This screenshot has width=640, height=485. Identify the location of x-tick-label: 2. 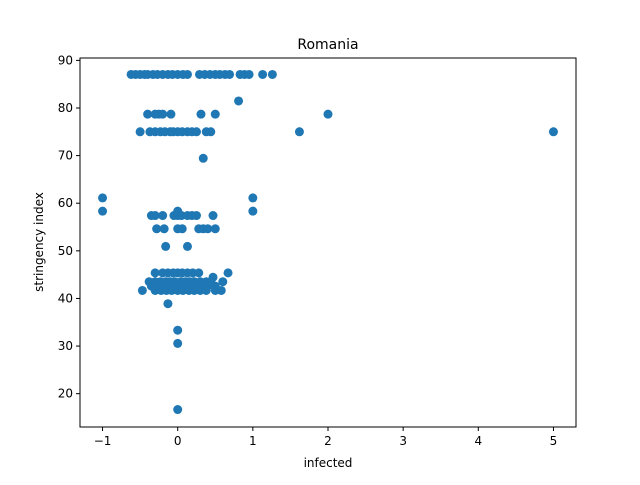
(328, 441).